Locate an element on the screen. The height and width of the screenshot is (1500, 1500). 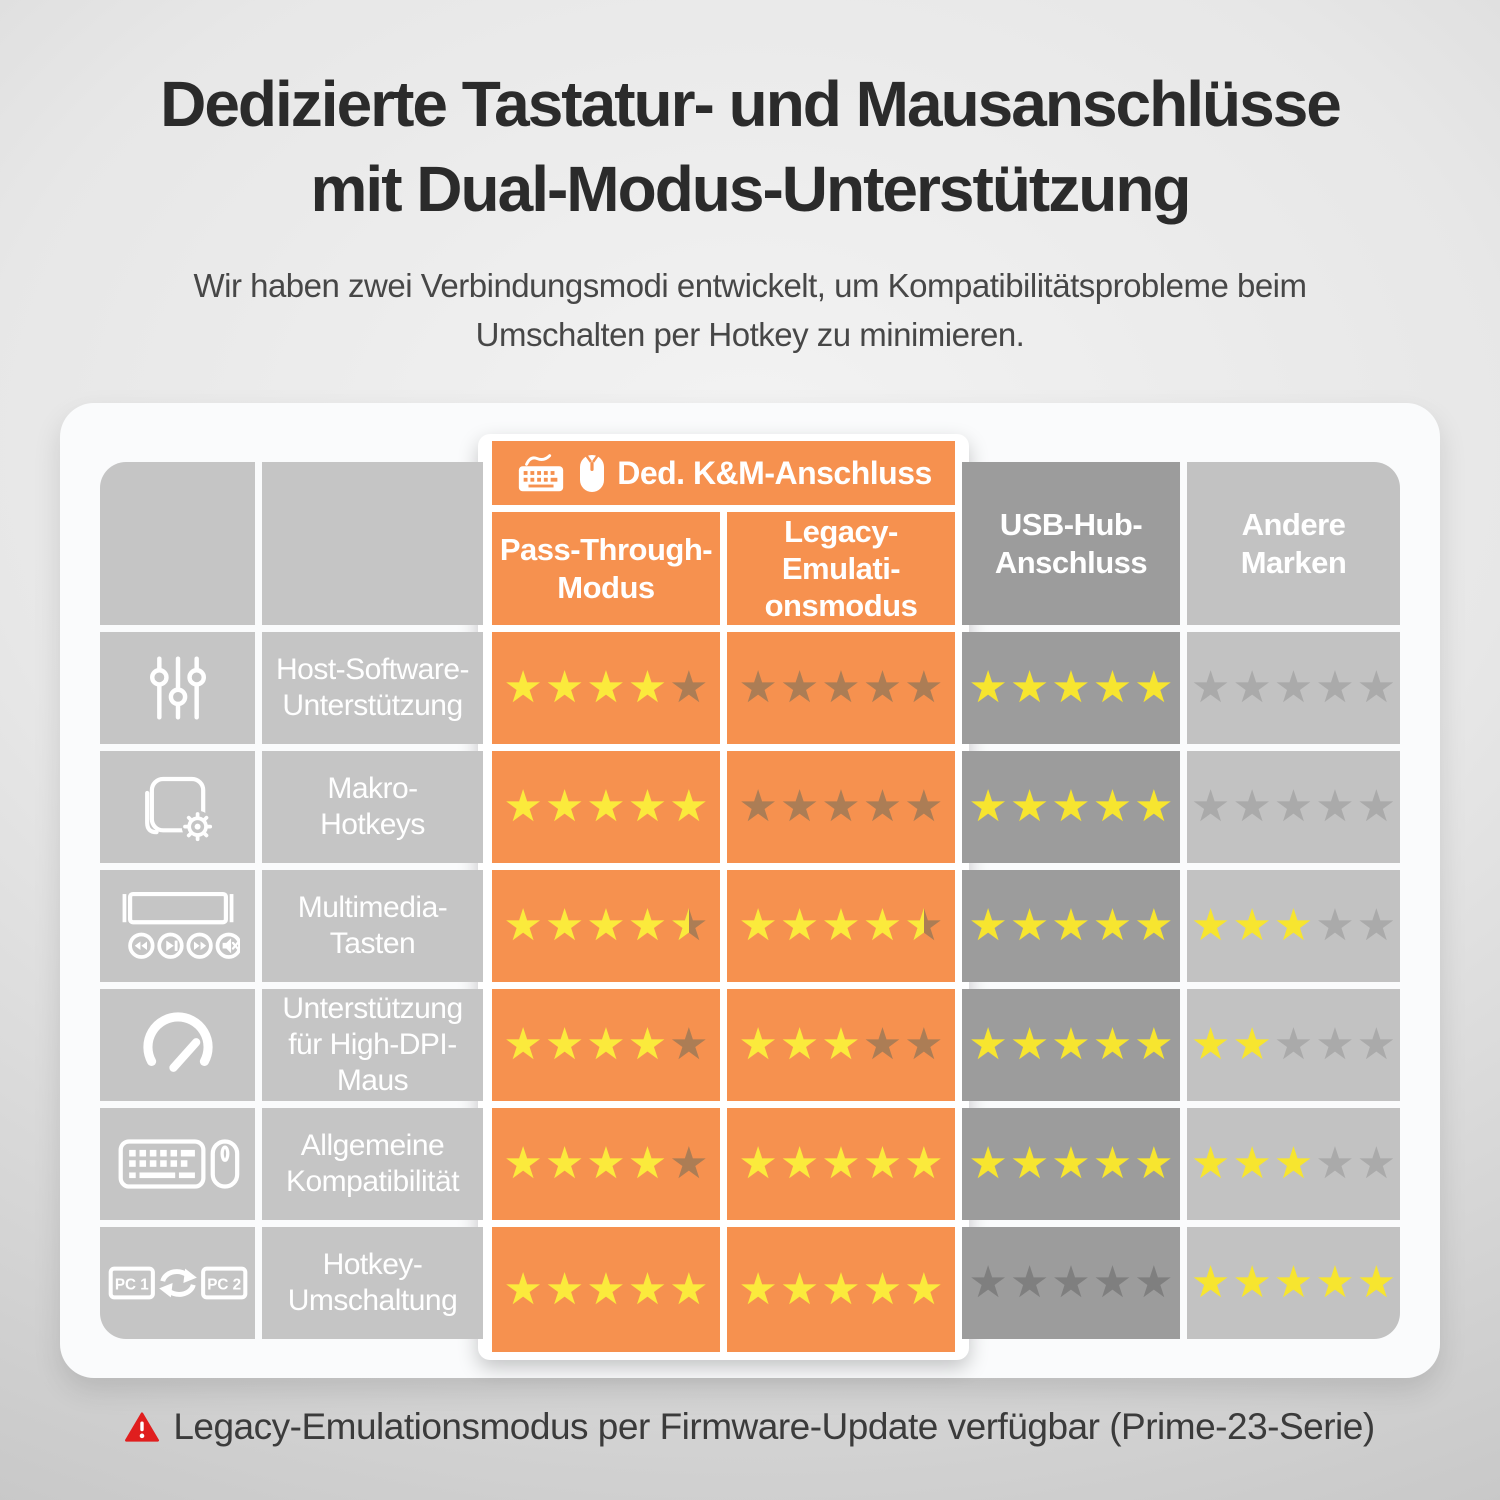
rating-cell: ★★★★★★ is located at coordinates (606, 926).